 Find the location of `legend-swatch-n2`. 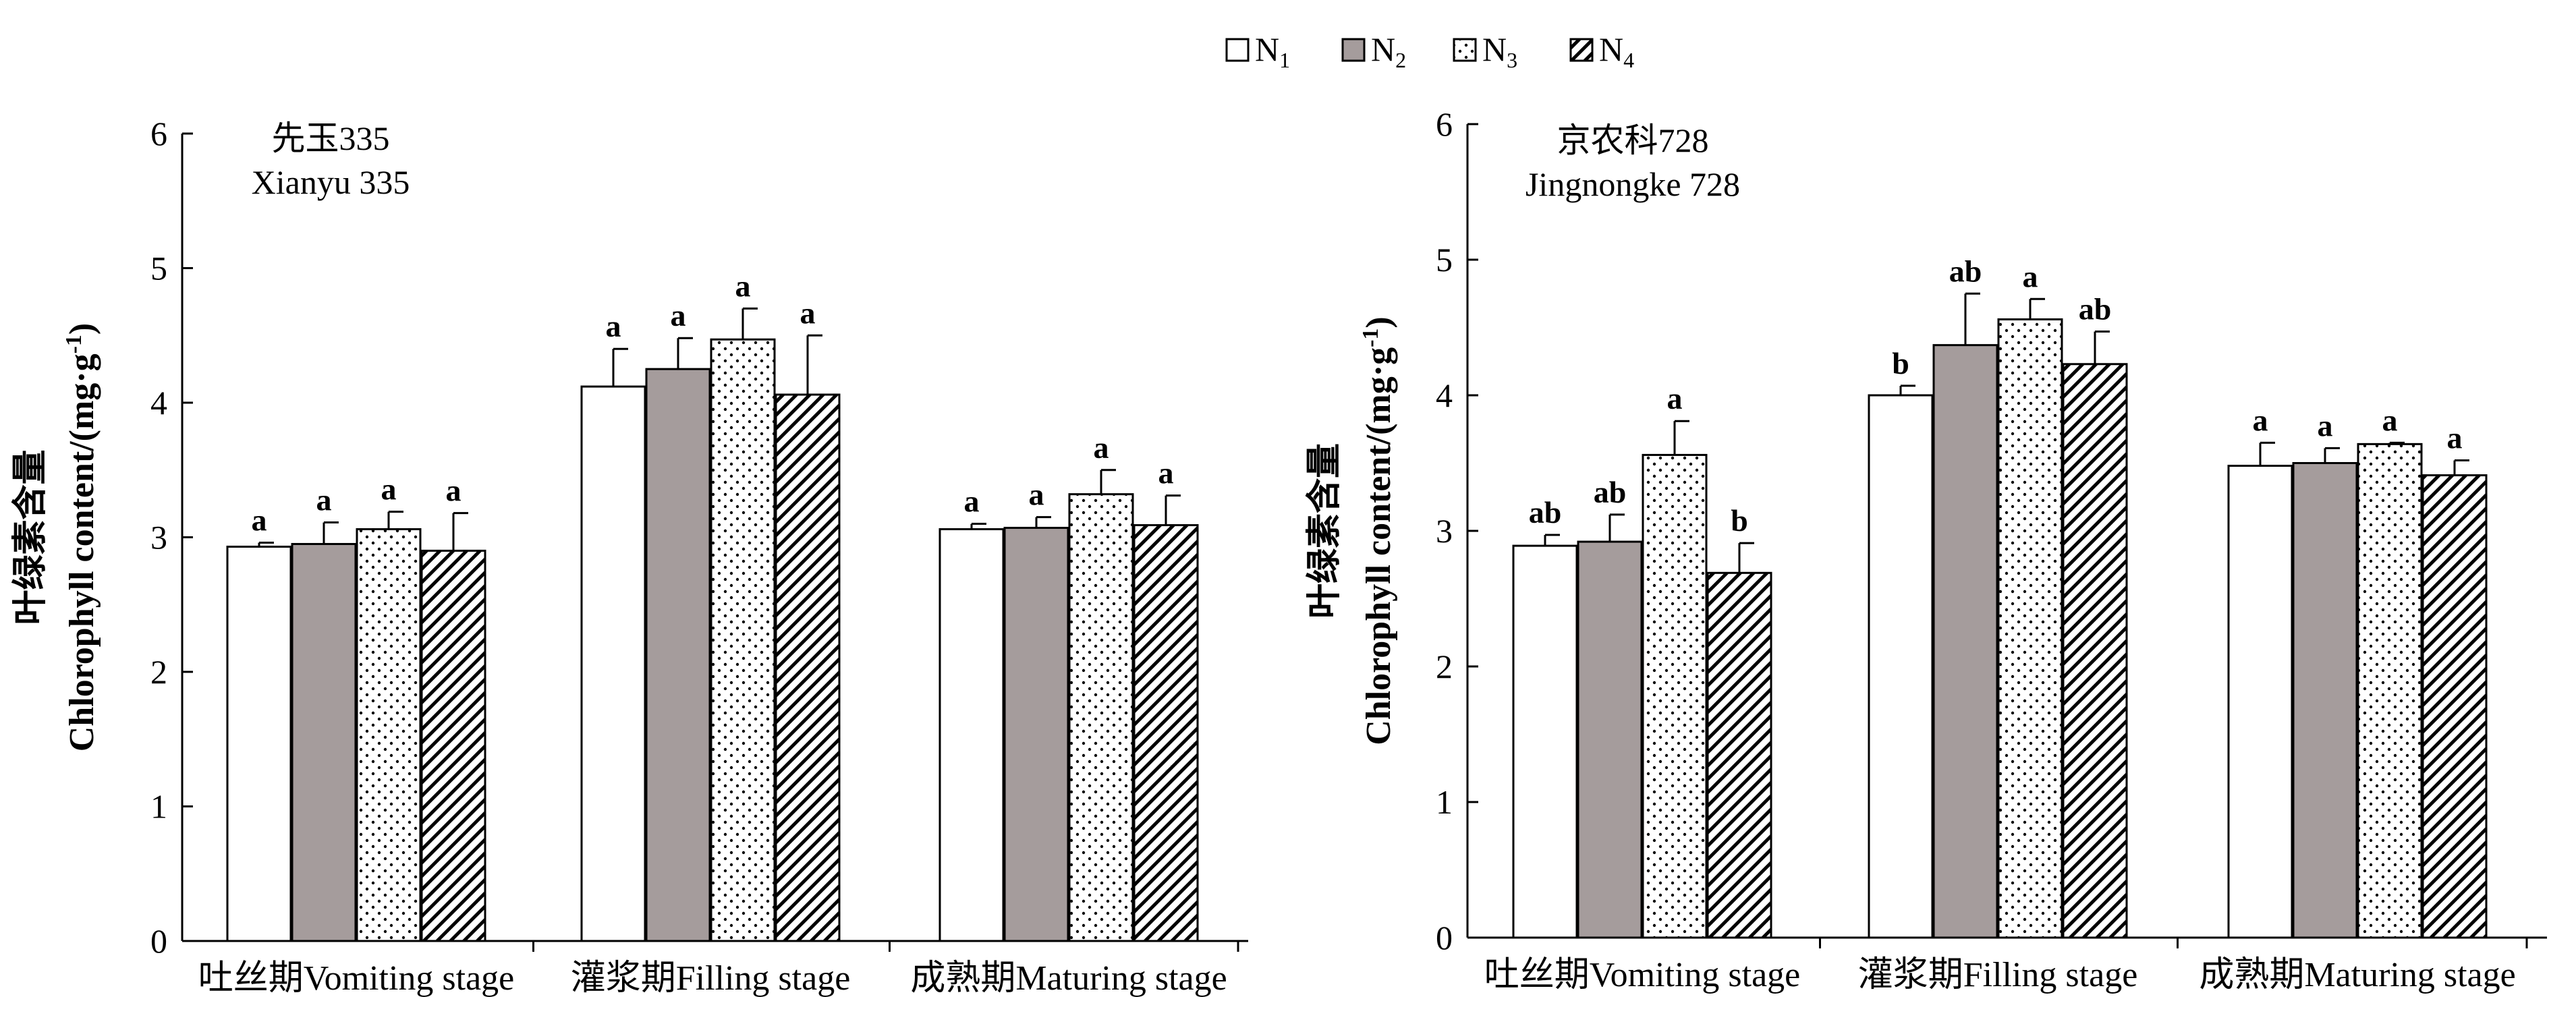

legend-swatch-n2 is located at coordinates (1353, 50).